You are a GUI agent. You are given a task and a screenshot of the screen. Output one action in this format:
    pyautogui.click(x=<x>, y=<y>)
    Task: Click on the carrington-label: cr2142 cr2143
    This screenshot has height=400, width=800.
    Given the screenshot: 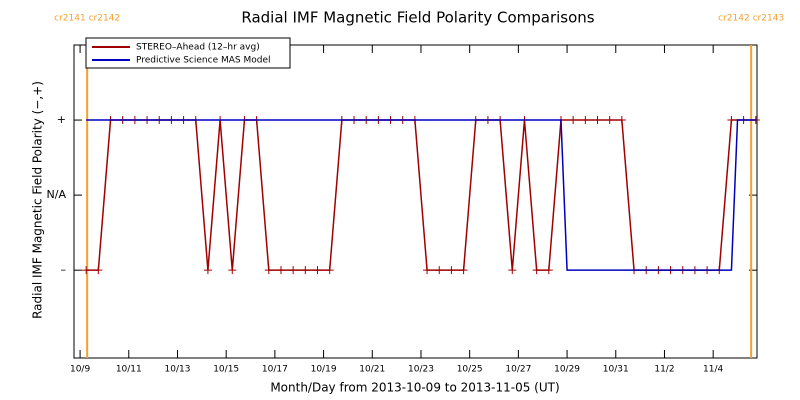 What is the action you would take?
    pyautogui.click(x=751, y=19)
    